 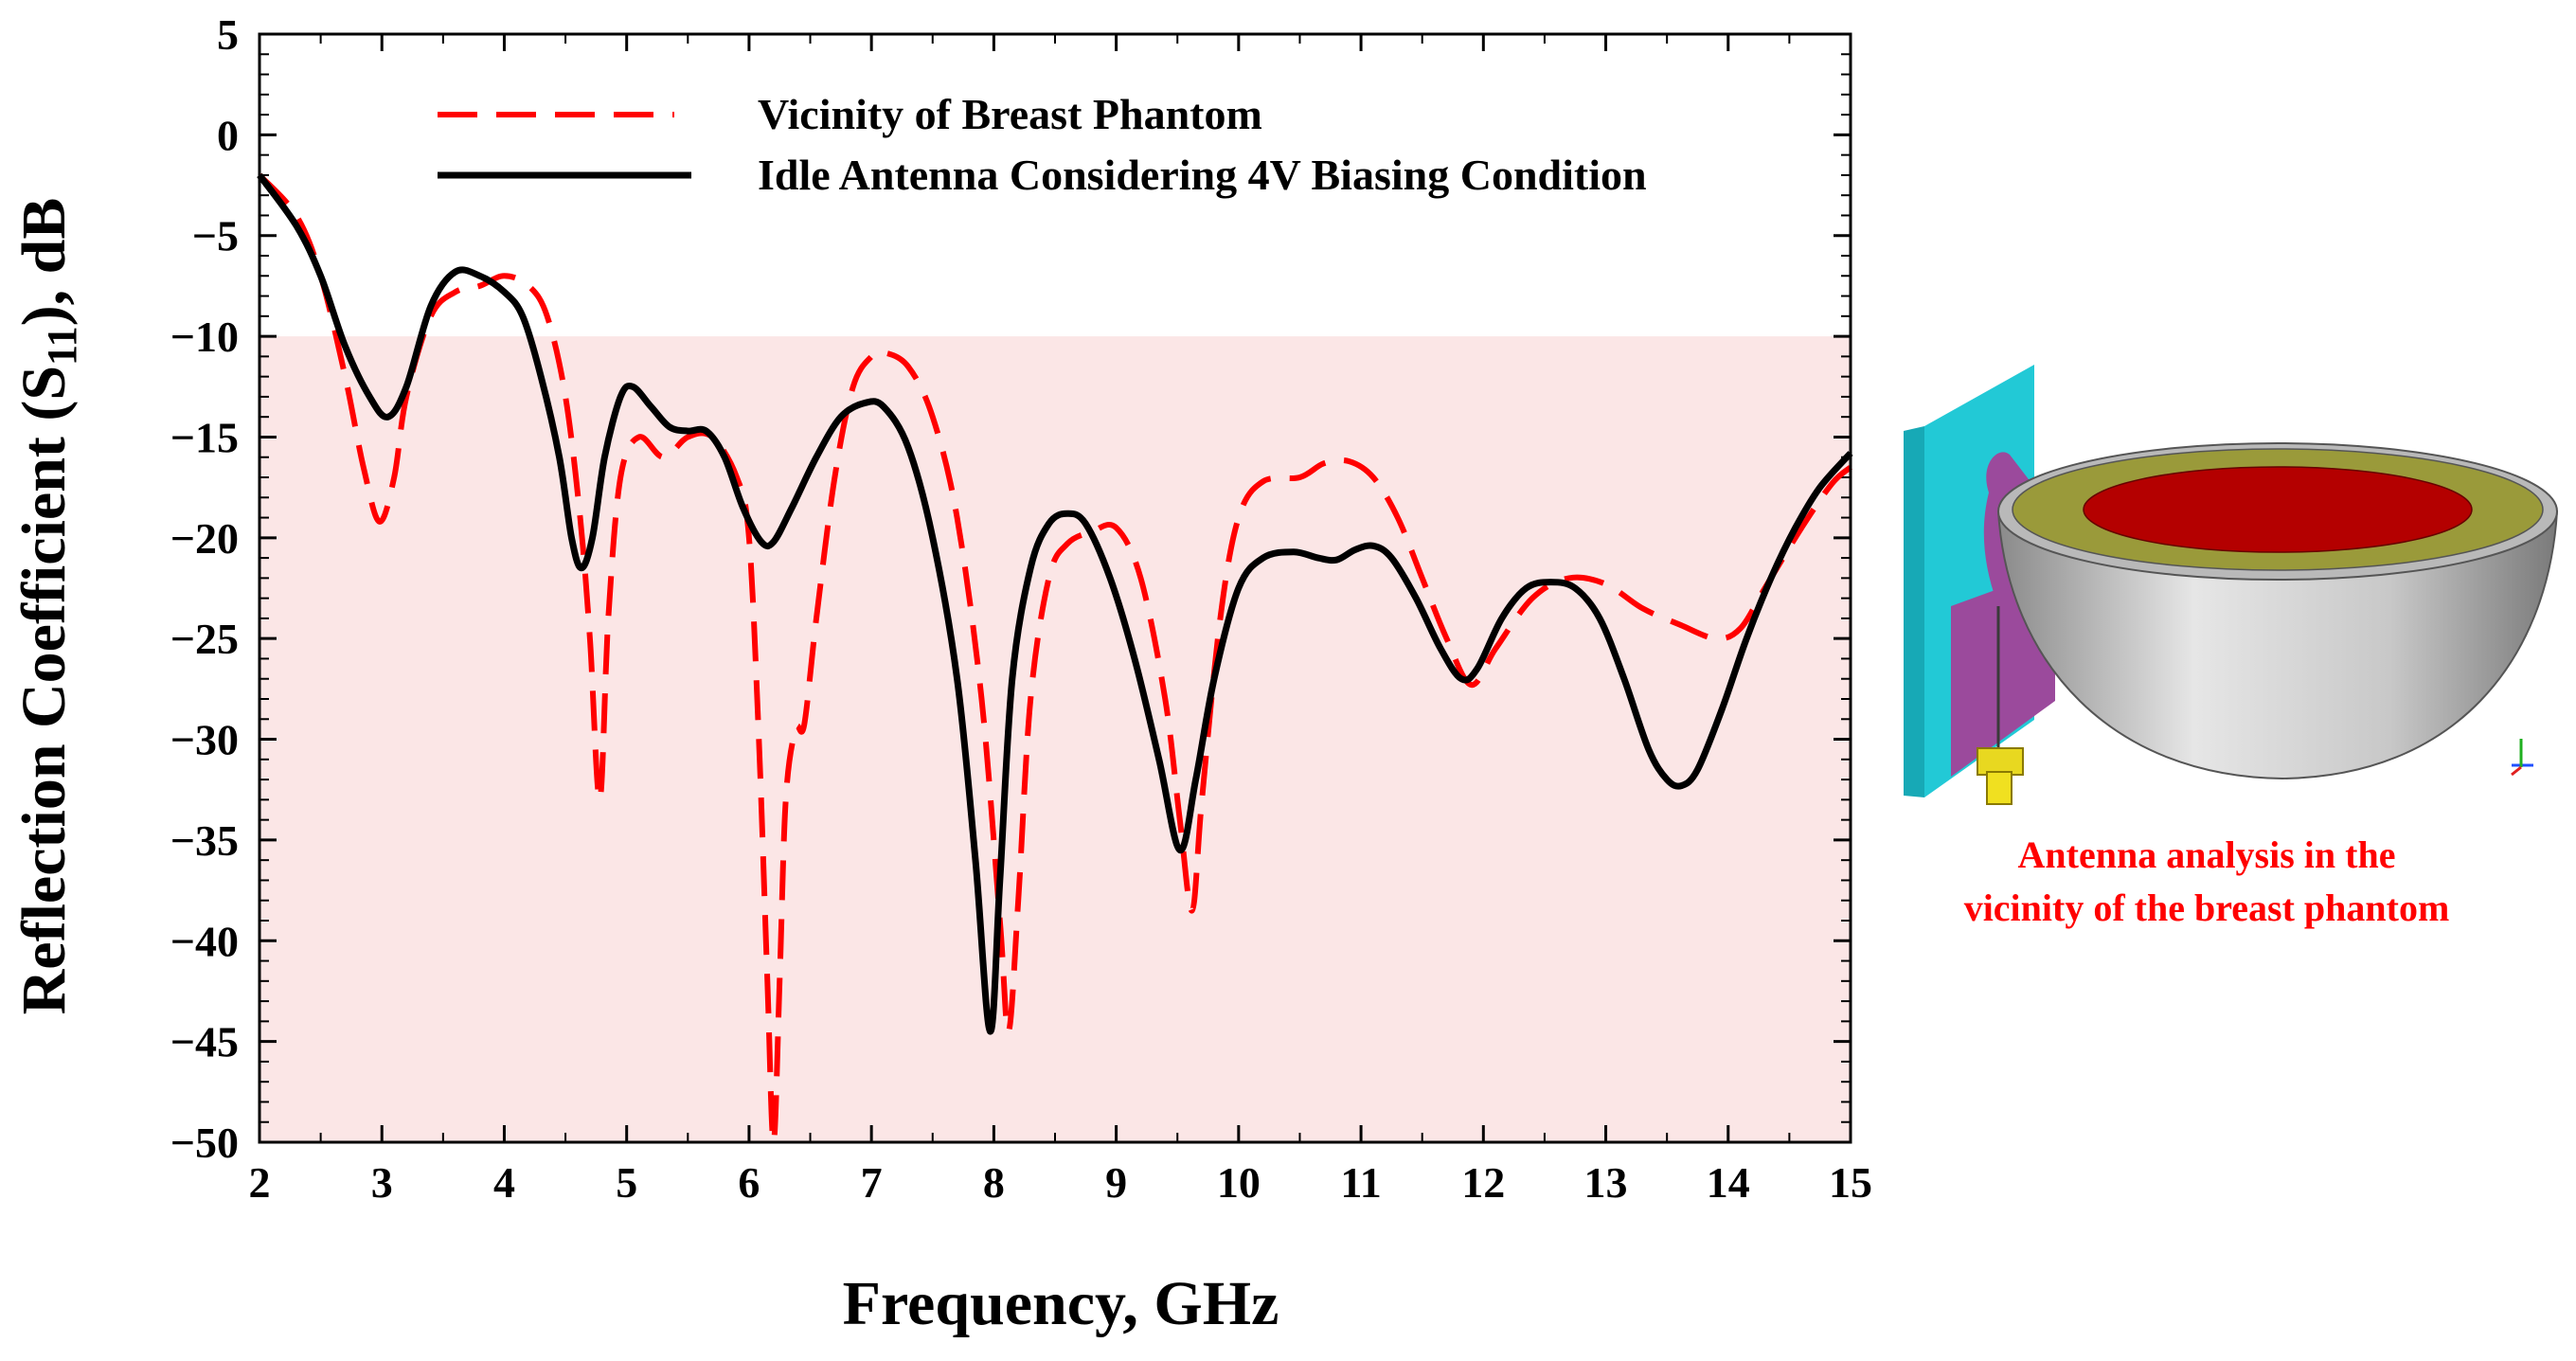 What do you see at coordinates (626, 1182) in the screenshot?
I see `x-tick-label: 5` at bounding box center [626, 1182].